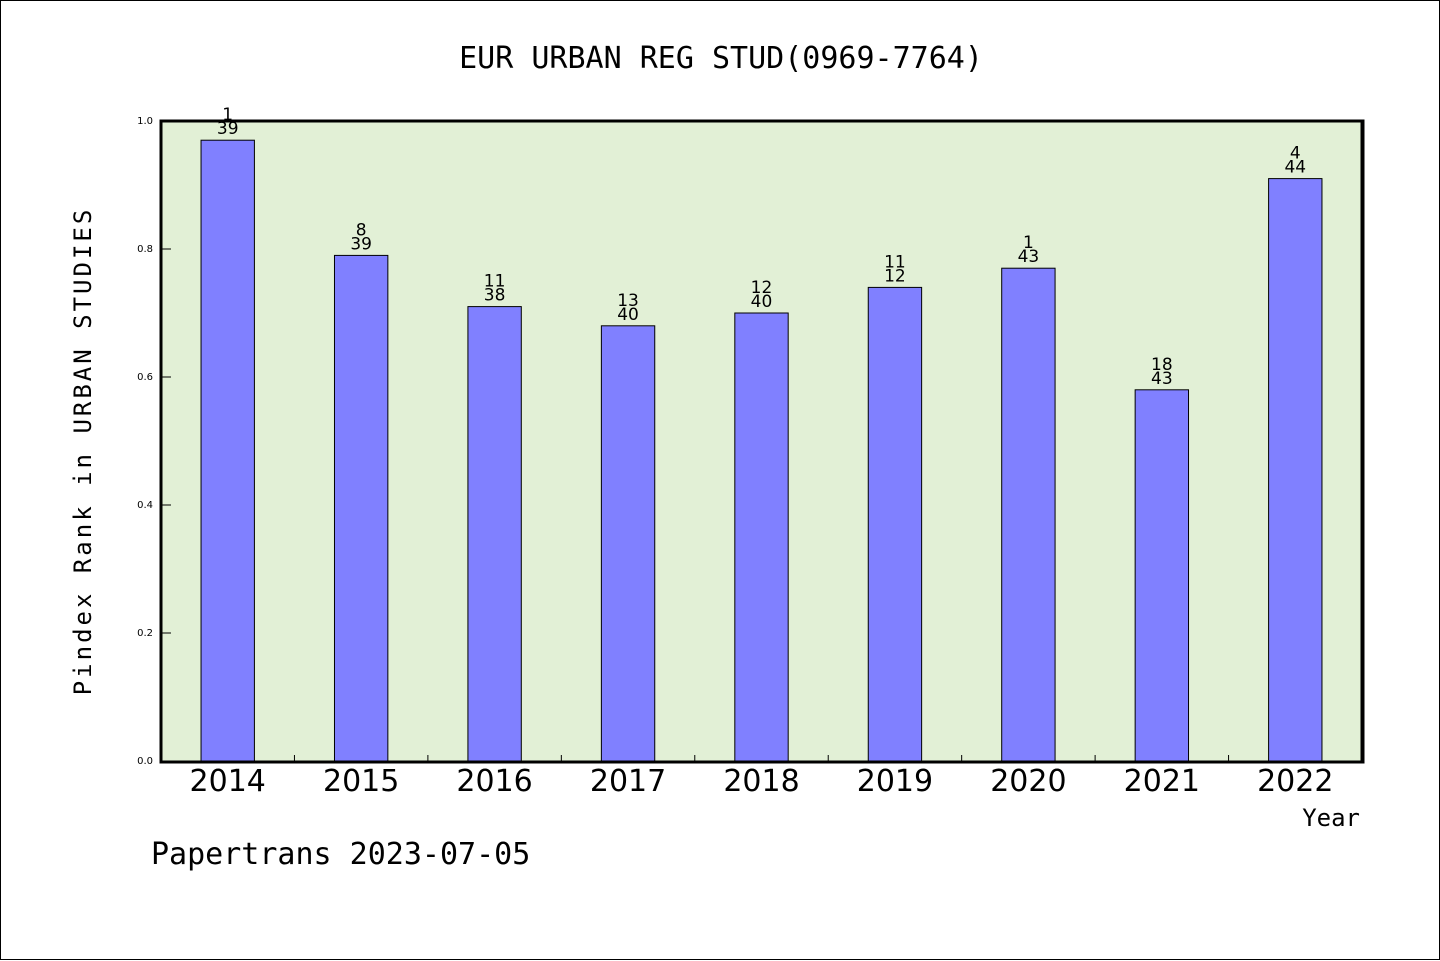 This screenshot has width=1440, height=961. Describe the element at coordinates (895, 276) in the screenshot. I see `total-label: 12` at that location.